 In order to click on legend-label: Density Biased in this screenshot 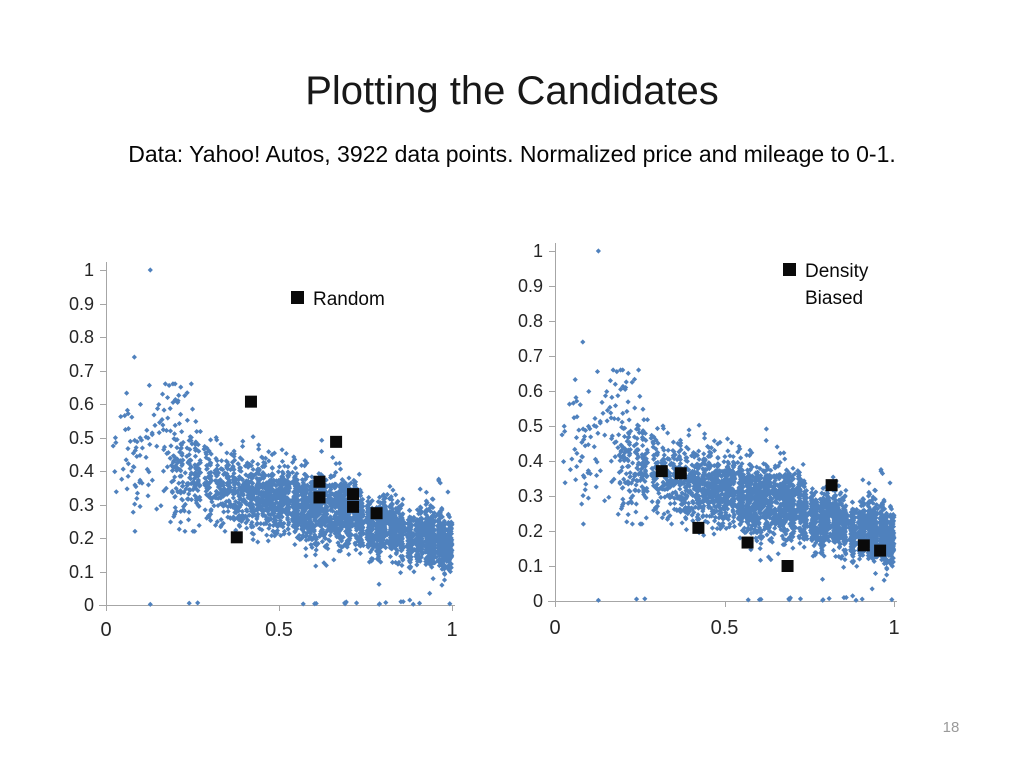, I will do `click(837, 285)`.